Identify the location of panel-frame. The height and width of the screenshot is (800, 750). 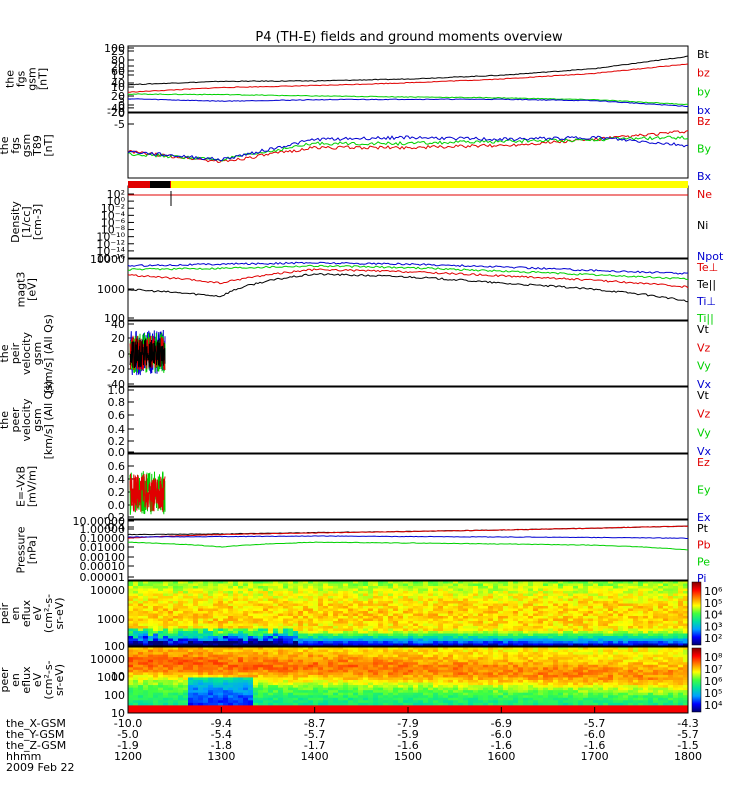
(408, 353).